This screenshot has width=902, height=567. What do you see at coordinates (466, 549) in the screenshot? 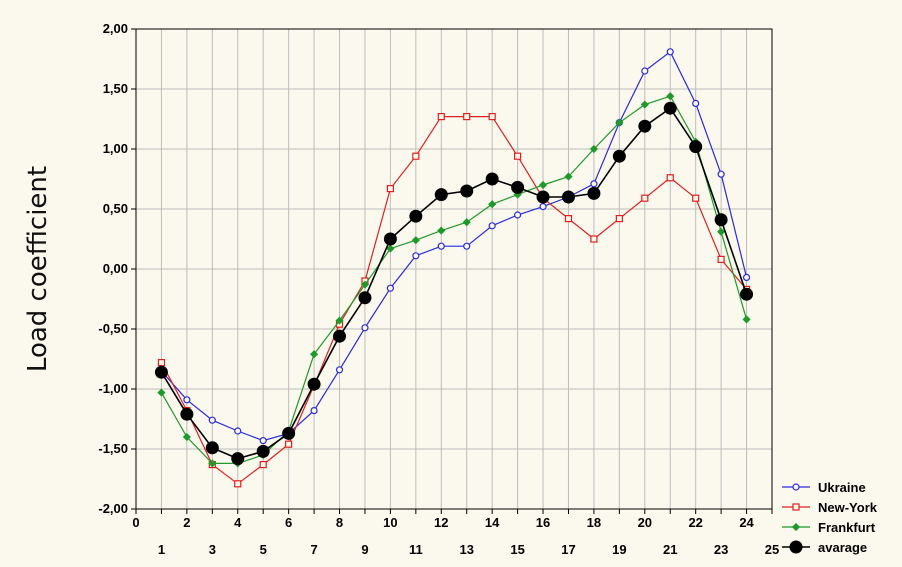
I see `x-tick-label: 13` at bounding box center [466, 549].